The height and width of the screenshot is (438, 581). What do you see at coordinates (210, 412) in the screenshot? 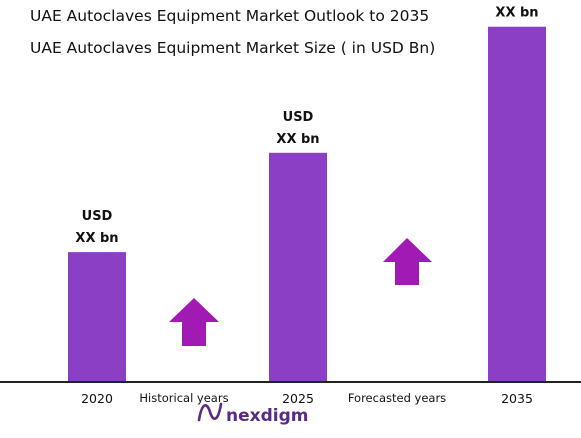
I see `nexdigm-logo-icon` at bounding box center [210, 412].